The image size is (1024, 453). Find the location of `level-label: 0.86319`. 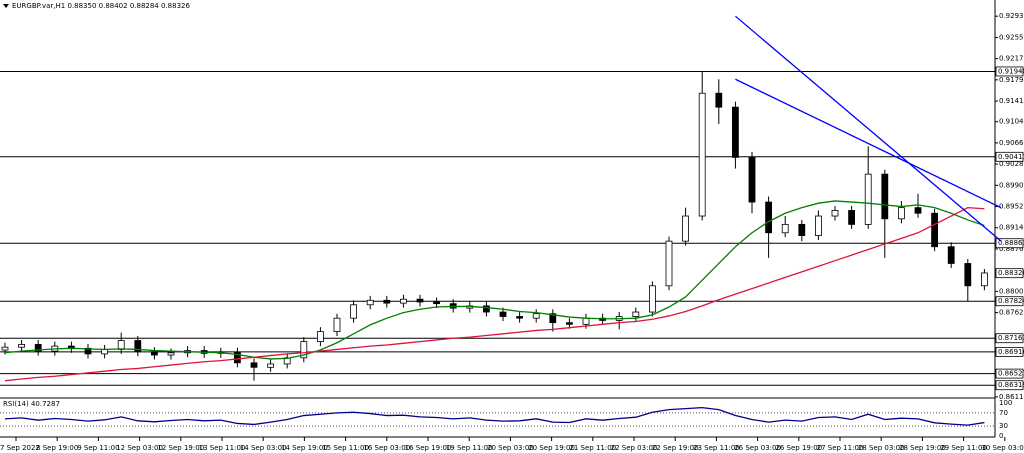

level-label: 0.86319 is located at coordinates (1011, 385).